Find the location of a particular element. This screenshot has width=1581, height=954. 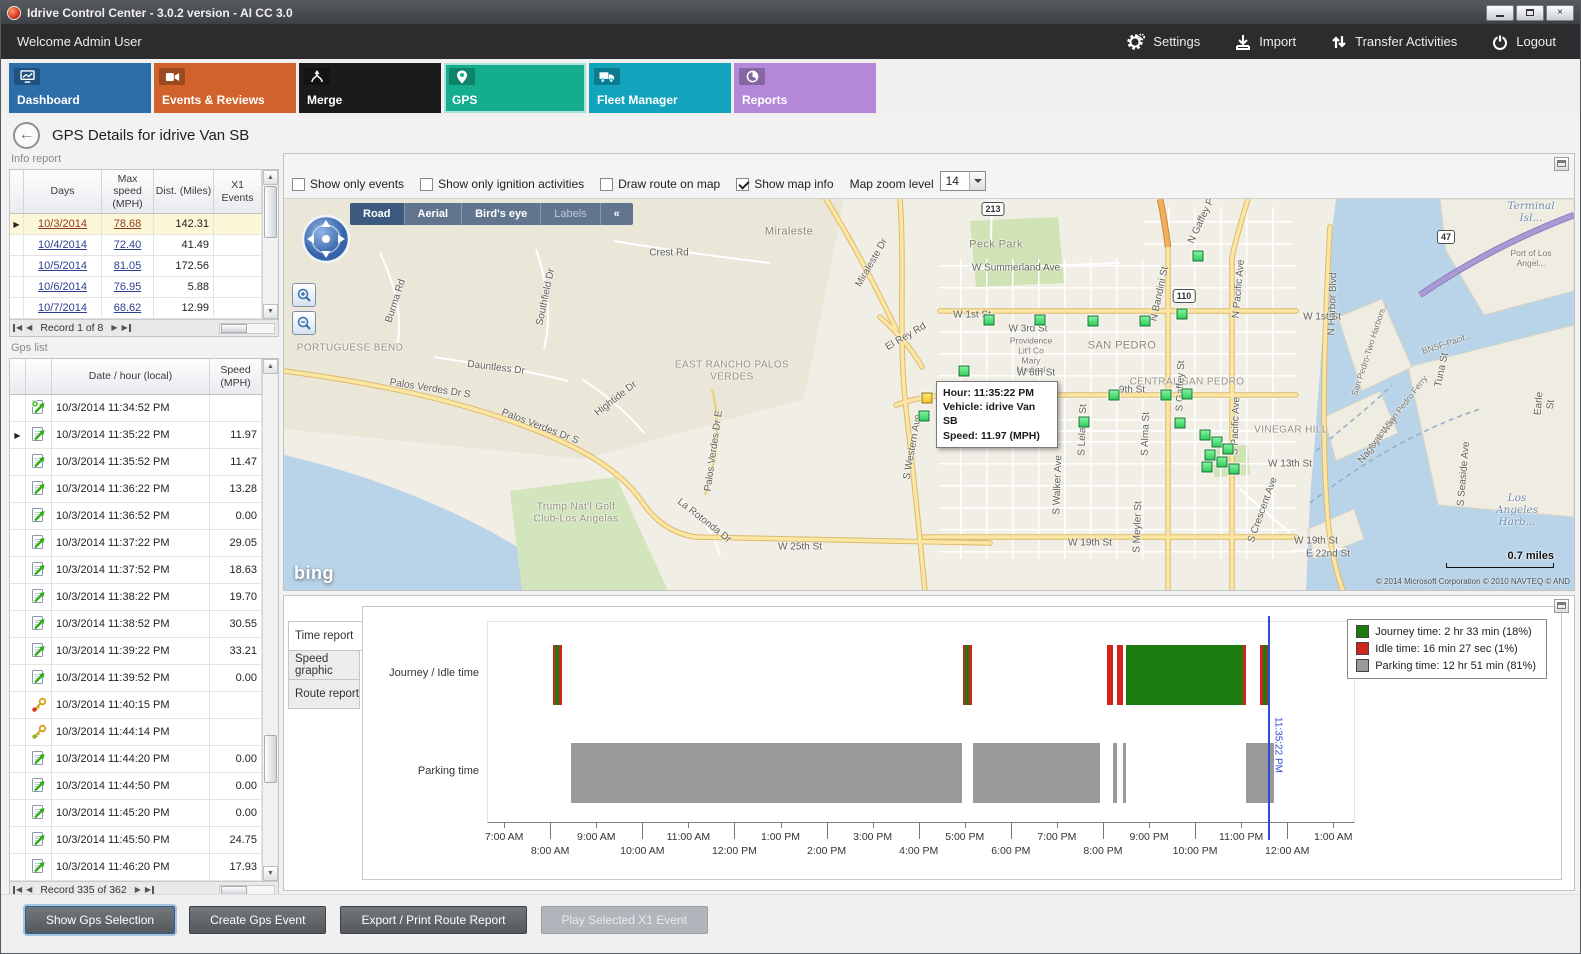

gps-list-row: 10/3/2014 11:39:22 PM 33.21 is located at coordinates (144, 651).